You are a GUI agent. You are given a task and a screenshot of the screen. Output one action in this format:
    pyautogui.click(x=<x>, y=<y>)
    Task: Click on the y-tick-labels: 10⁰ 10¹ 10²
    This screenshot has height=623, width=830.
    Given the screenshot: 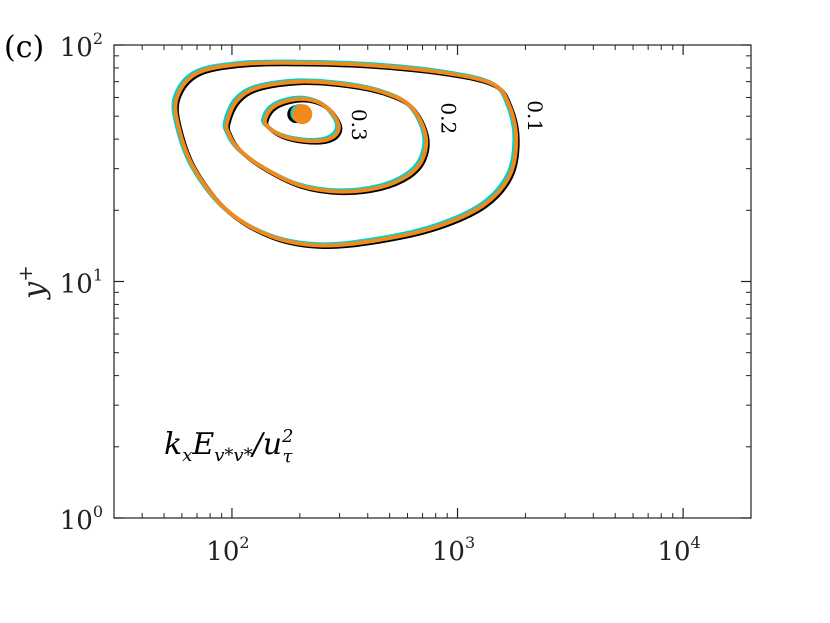 What is the action you would take?
    pyautogui.click(x=81, y=282)
    